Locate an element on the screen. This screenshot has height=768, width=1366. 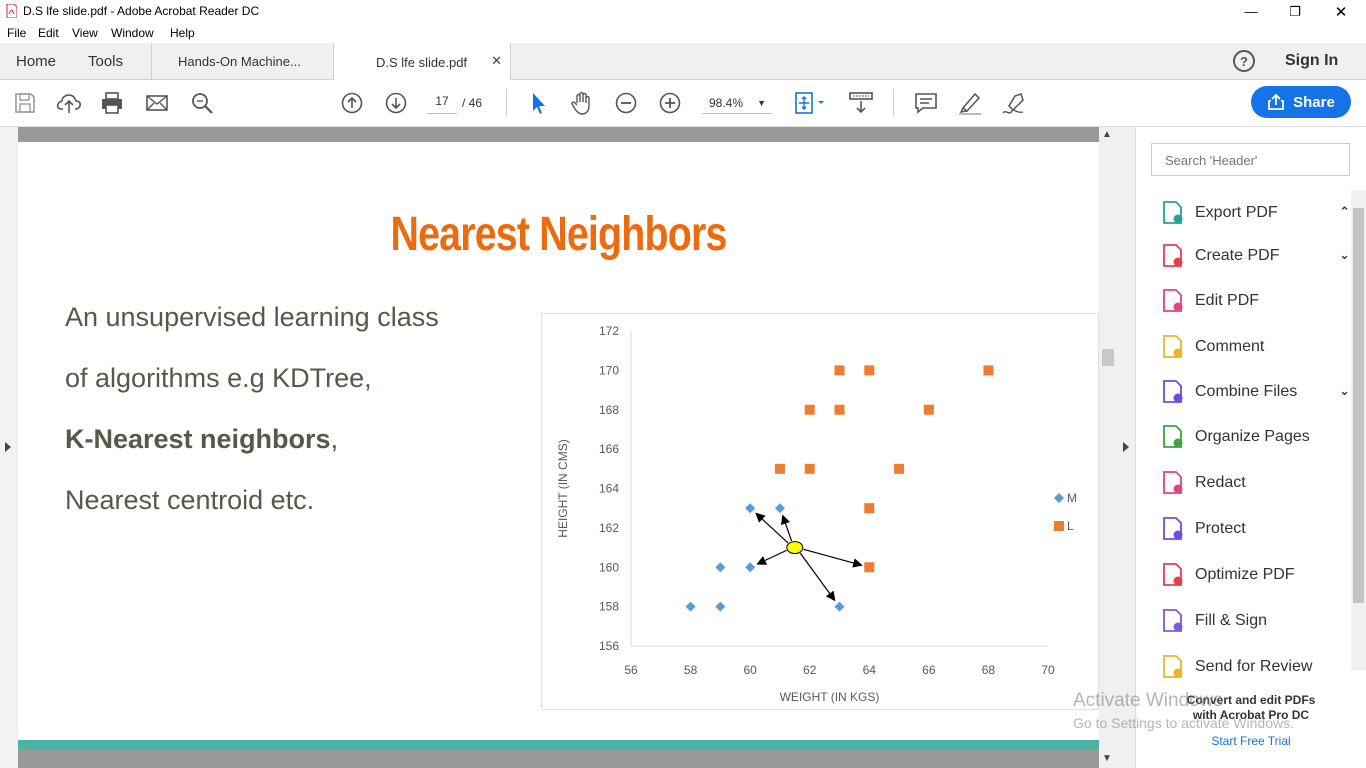
tab-document-label: D.S lfe slide.pdf is located at coordinates (422, 62).